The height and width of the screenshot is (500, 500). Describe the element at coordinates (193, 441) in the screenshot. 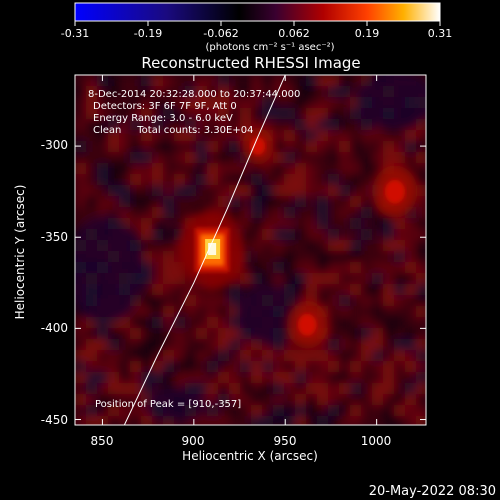

I see `x-tick-label: 900` at that location.